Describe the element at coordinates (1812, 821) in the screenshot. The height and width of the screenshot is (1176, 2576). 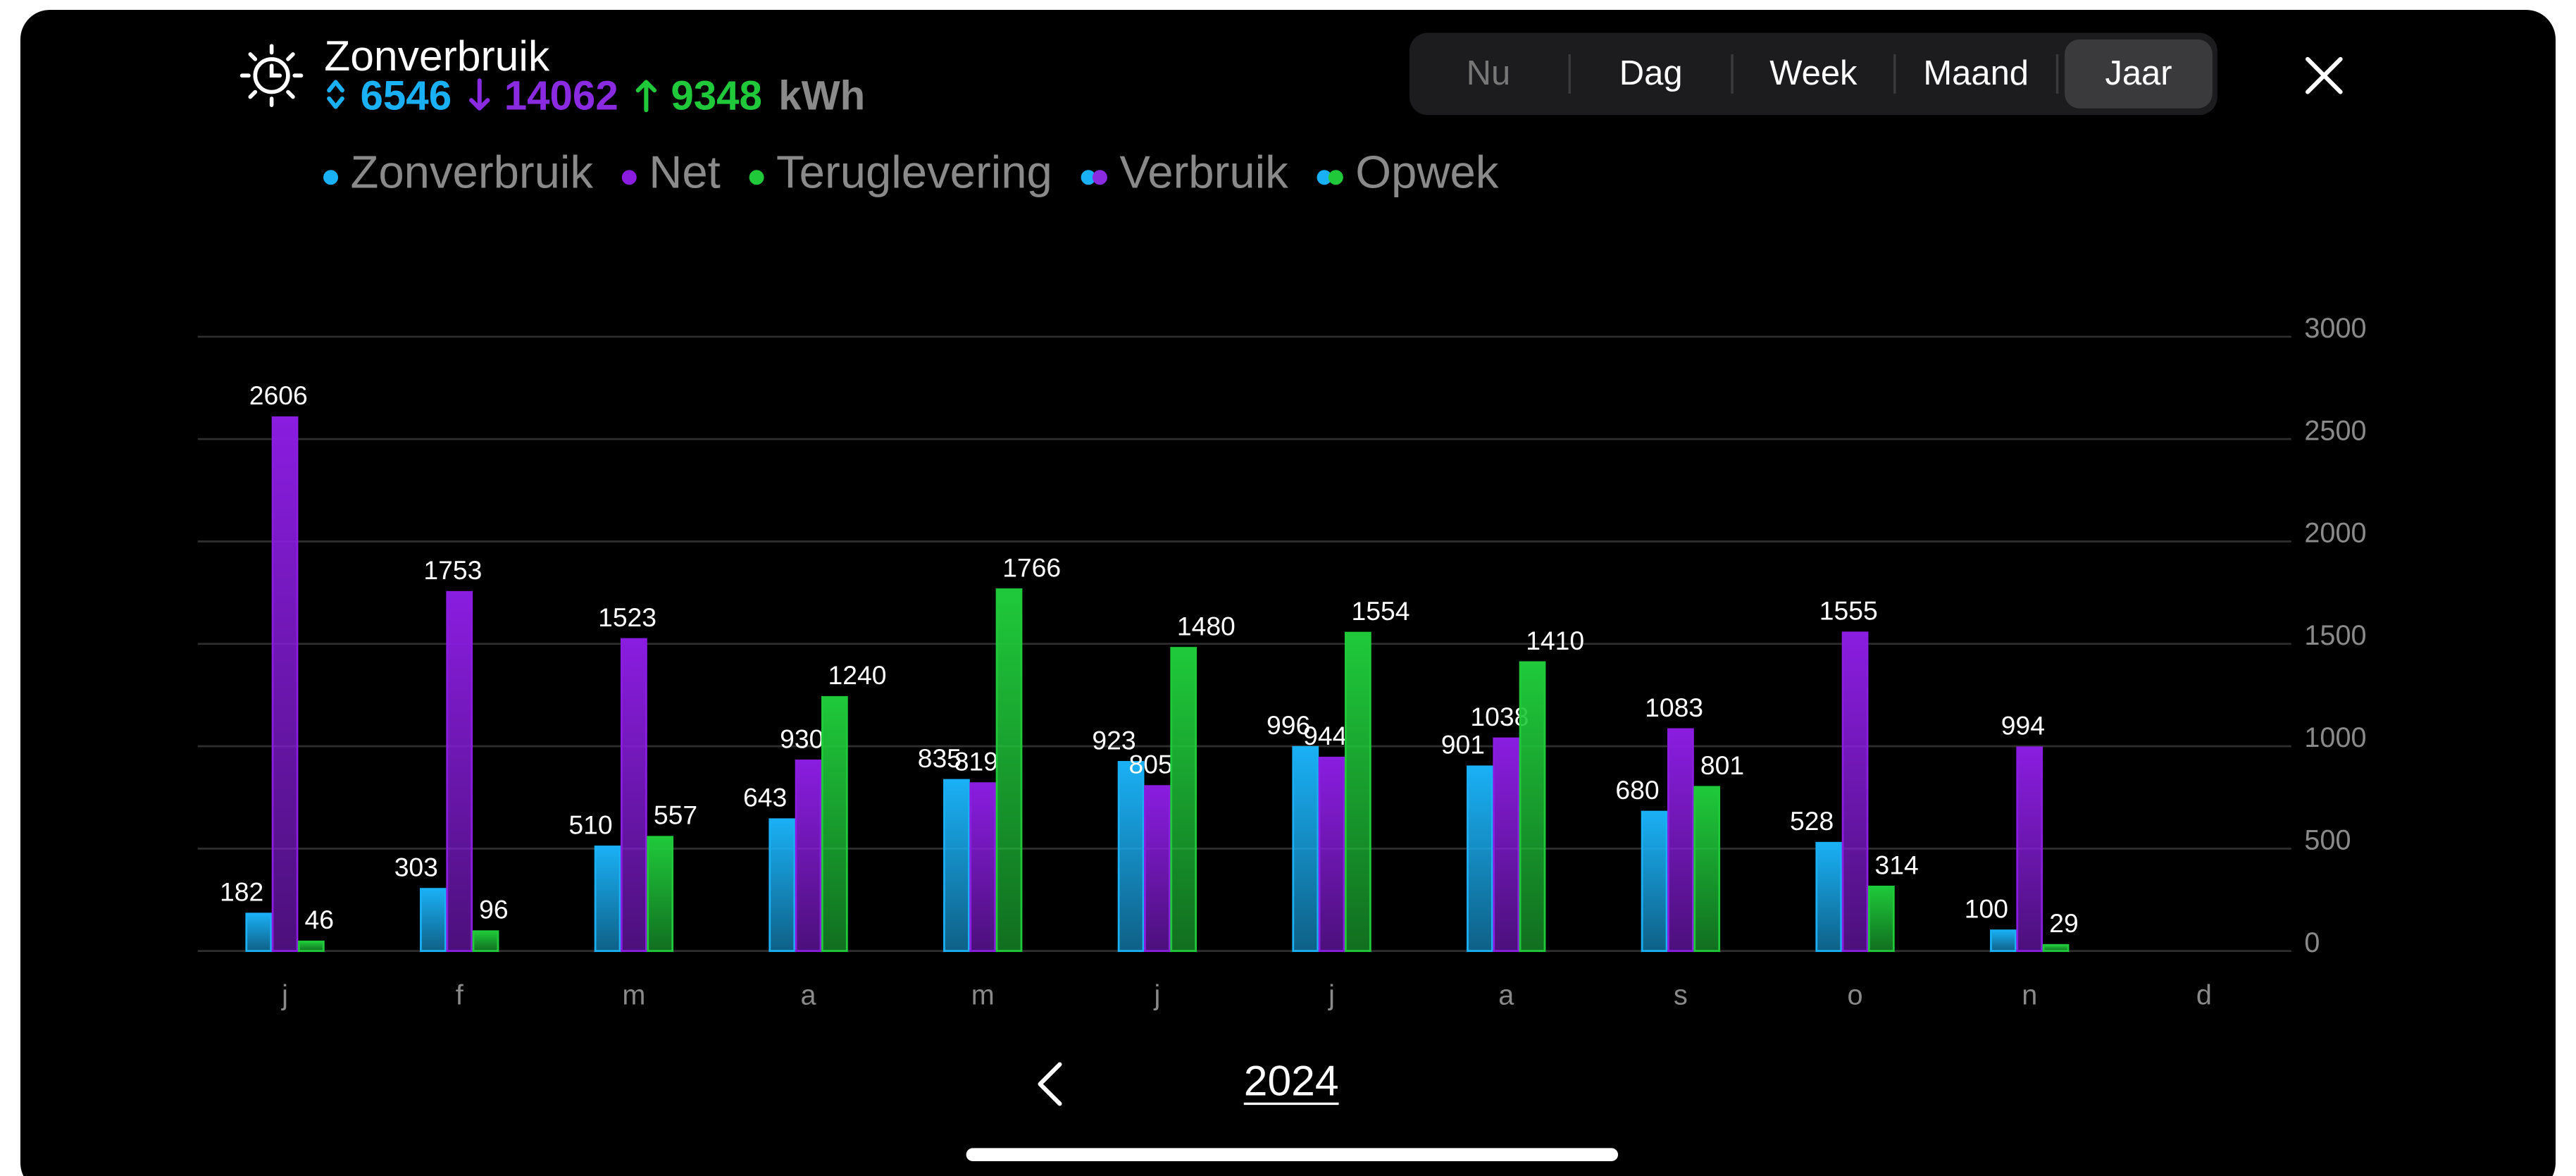
I see `value-label: 528` at that location.